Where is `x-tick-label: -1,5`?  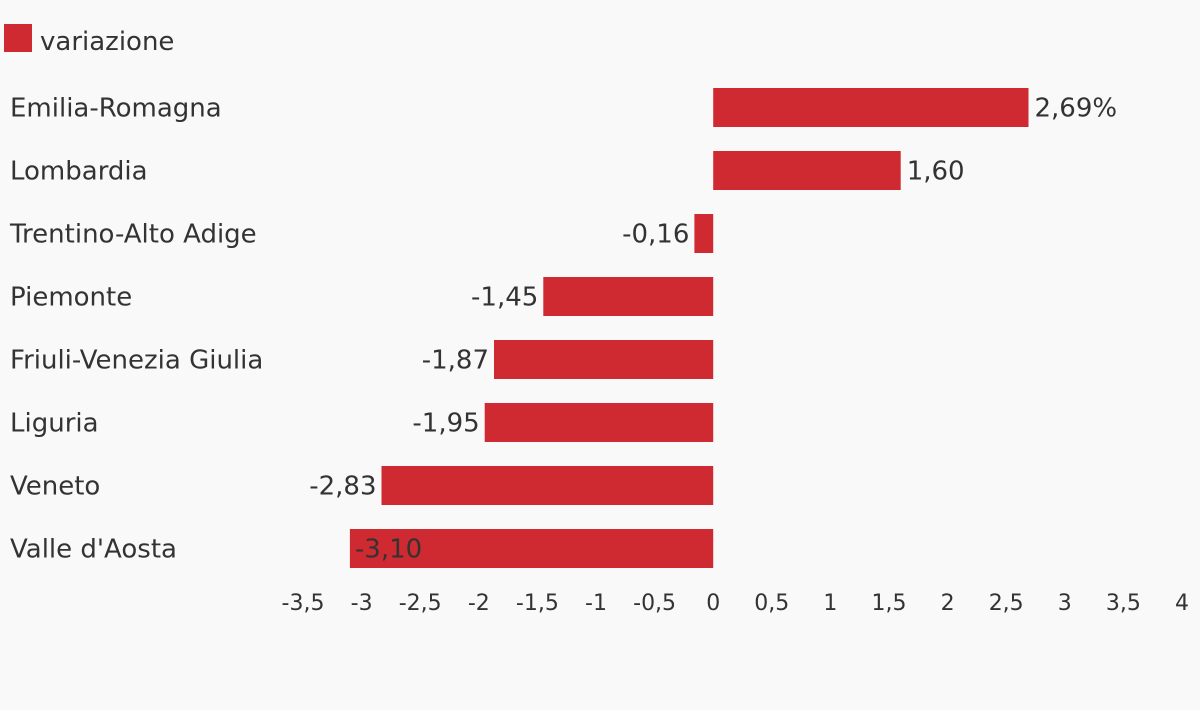
x-tick-label: -1,5 is located at coordinates (537, 603).